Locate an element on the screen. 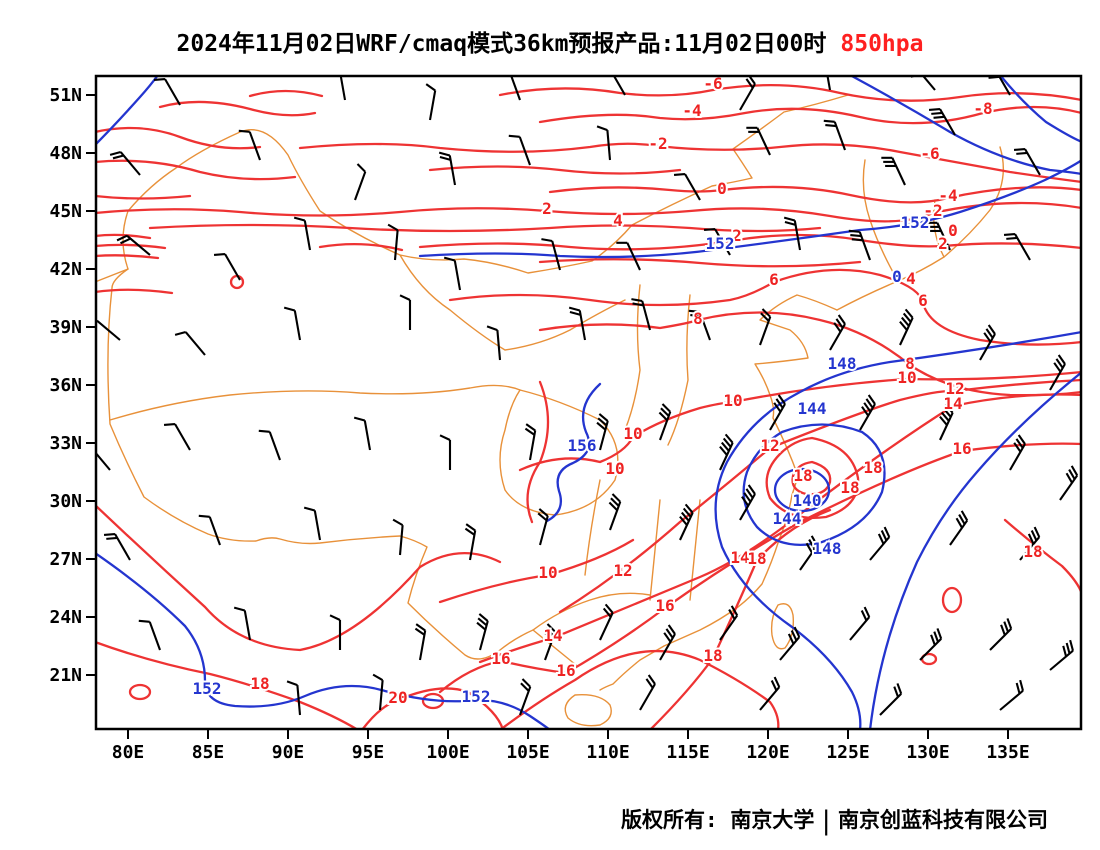 This screenshot has width=1100, height=850. temperature-contour-label: 12 is located at coordinates (769, 445).